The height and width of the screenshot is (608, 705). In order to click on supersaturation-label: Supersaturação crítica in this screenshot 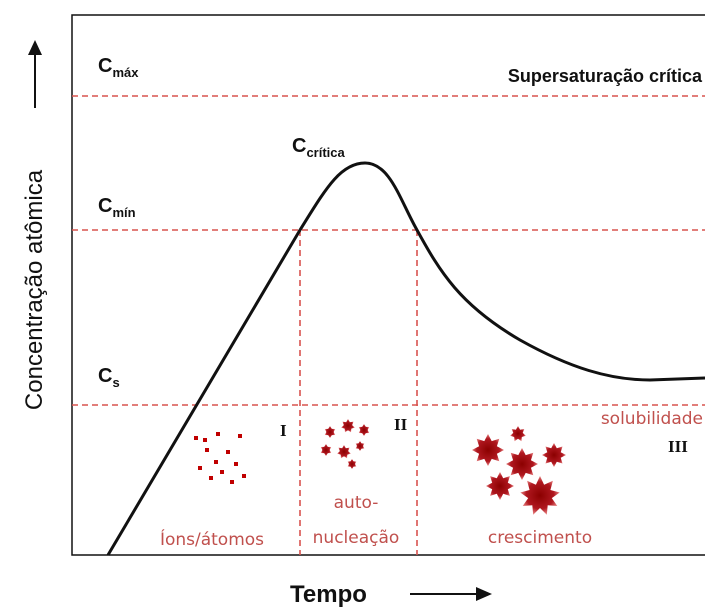, I will do `click(605, 76)`.